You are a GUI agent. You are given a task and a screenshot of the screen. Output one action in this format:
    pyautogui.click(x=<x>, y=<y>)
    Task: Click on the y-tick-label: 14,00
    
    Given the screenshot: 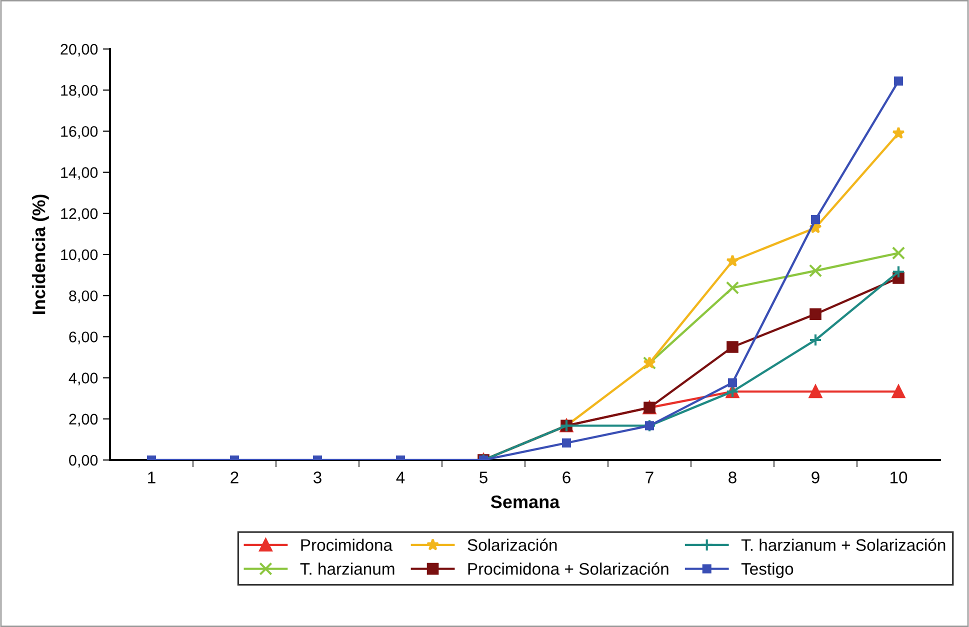 What is the action you would take?
    pyautogui.click(x=79, y=173)
    